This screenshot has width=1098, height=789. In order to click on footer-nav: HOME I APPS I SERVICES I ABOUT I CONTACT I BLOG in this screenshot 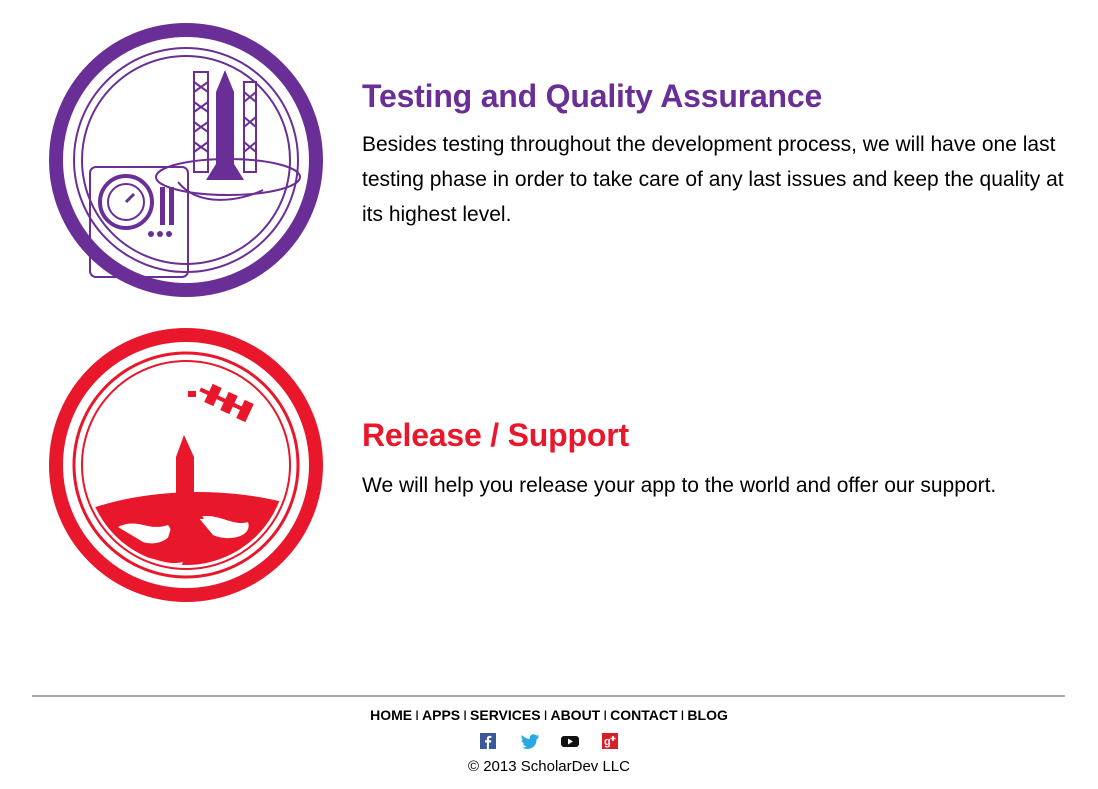, I will do `click(549, 715)`.